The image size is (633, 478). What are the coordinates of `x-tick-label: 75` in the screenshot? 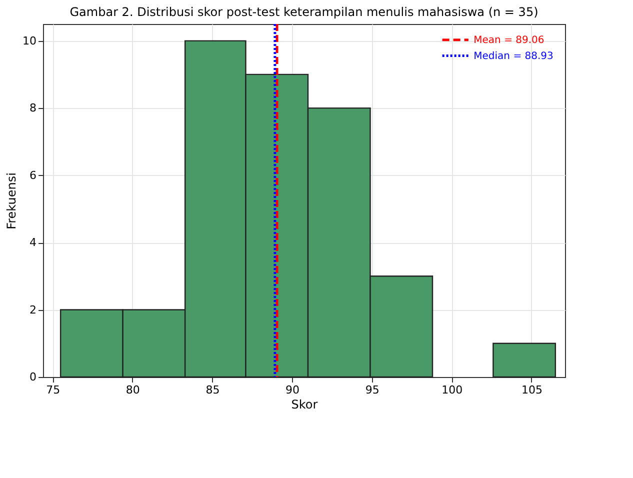 It's located at (53, 390).